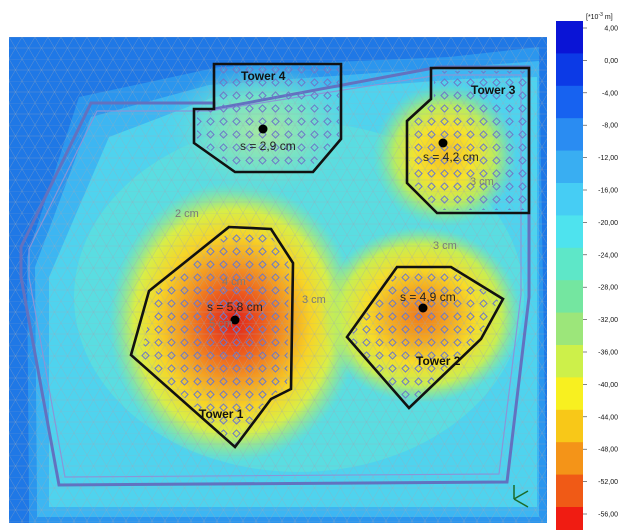  I want to click on legend-value-label: -8,00, so click(610, 126).